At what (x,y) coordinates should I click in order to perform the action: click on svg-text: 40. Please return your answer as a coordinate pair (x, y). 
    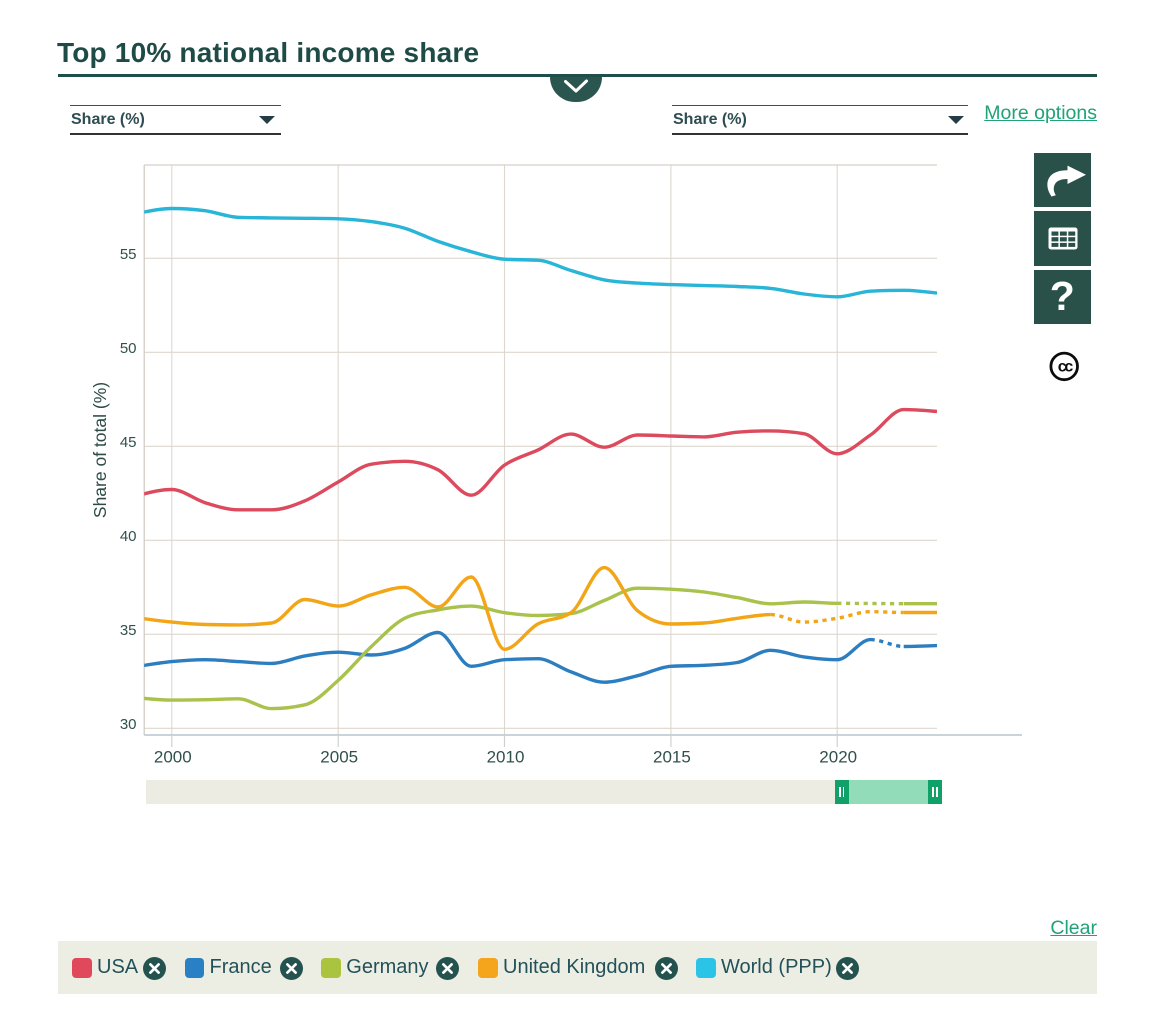
    Looking at the image, I should click on (128, 536).